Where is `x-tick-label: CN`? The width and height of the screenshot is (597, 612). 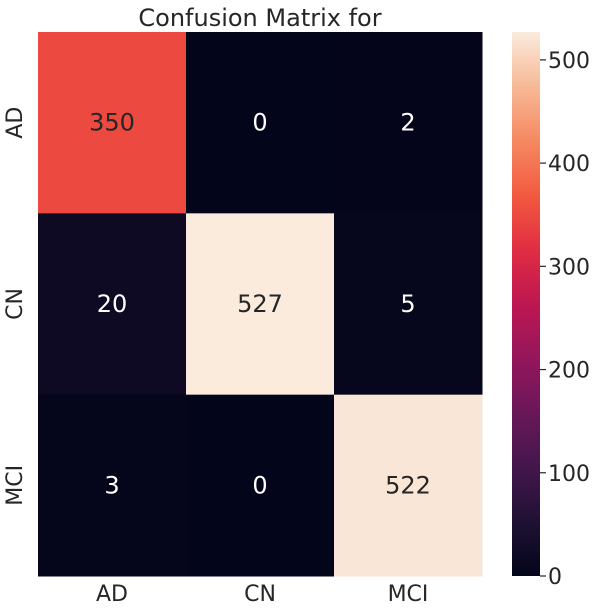 x-tick-label: CN is located at coordinates (260, 594).